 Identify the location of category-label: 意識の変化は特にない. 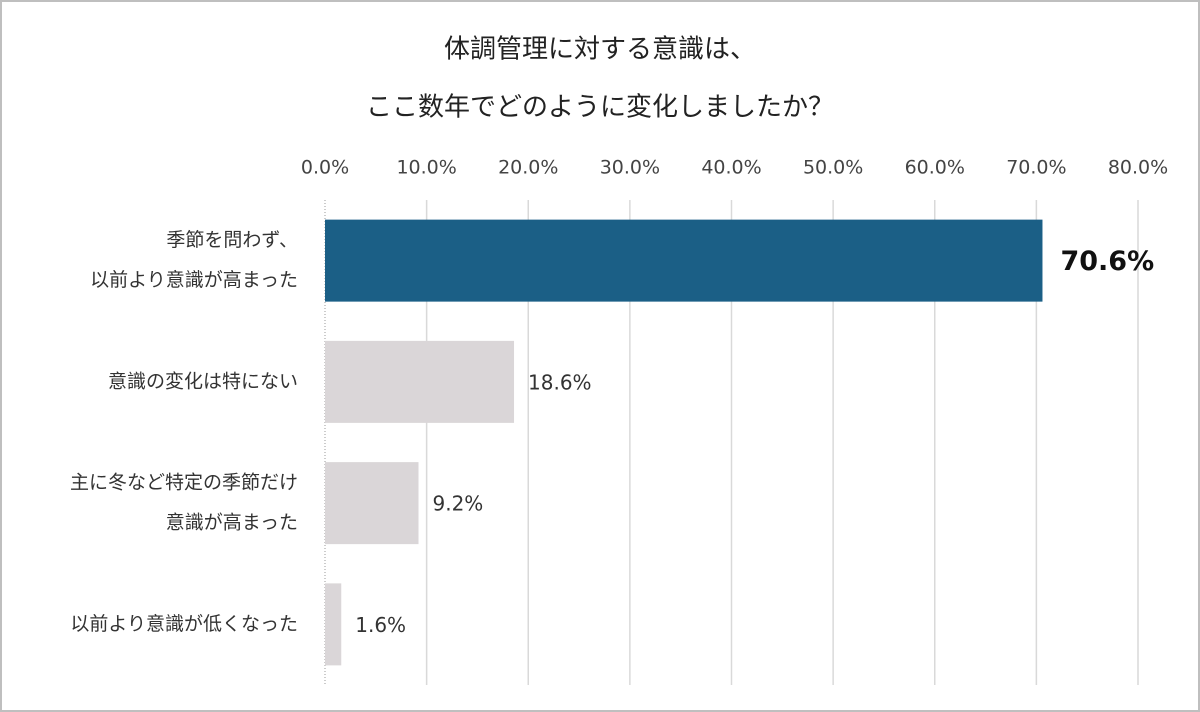
(203, 381).